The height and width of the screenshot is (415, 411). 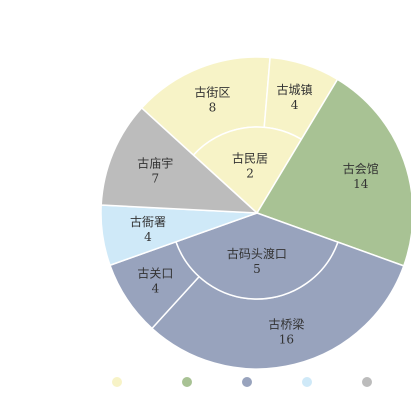 What do you see at coordinates (180, 160) in the screenshot?
I see `pie-slice-古庙宇` at bounding box center [180, 160].